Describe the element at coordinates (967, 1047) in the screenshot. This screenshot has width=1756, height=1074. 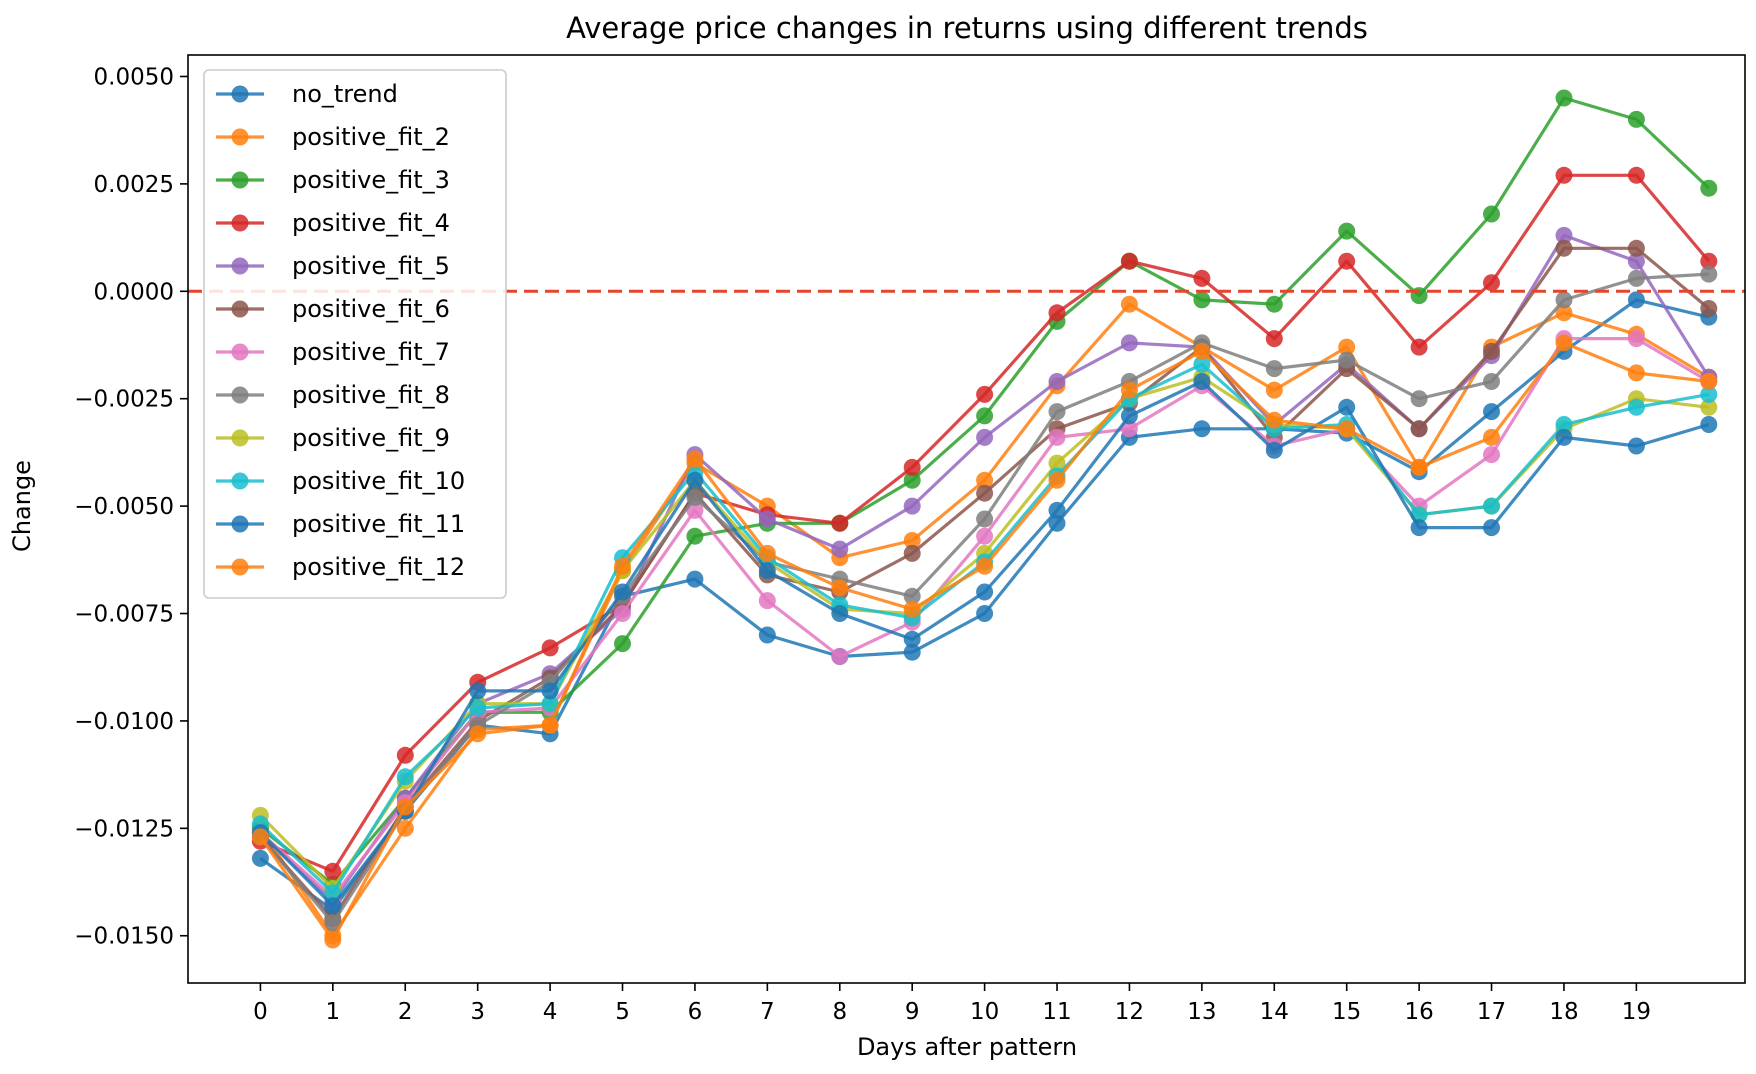
I see `x-axis-label: Days after pattern` at that location.